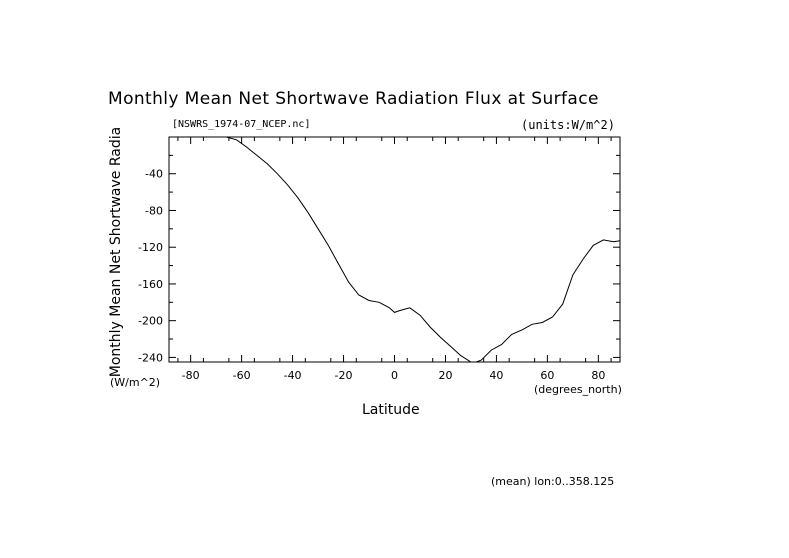 Image resolution: width=789 pixels, height=558 pixels. What do you see at coordinates (578, 389) in the screenshot?
I see `x-axis-units: (degrees_north)` at bounding box center [578, 389].